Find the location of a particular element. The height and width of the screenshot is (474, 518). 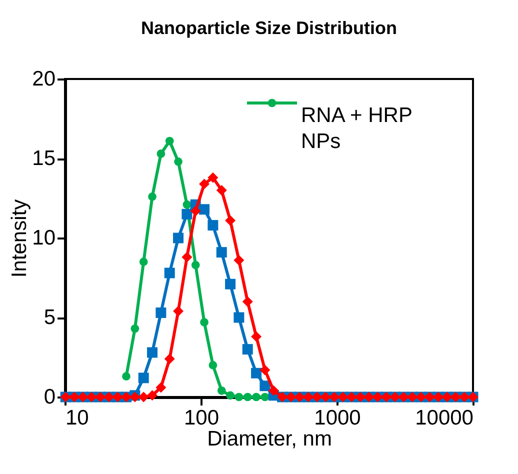

y-tick-label: 10 is located at coordinates (44, 238).